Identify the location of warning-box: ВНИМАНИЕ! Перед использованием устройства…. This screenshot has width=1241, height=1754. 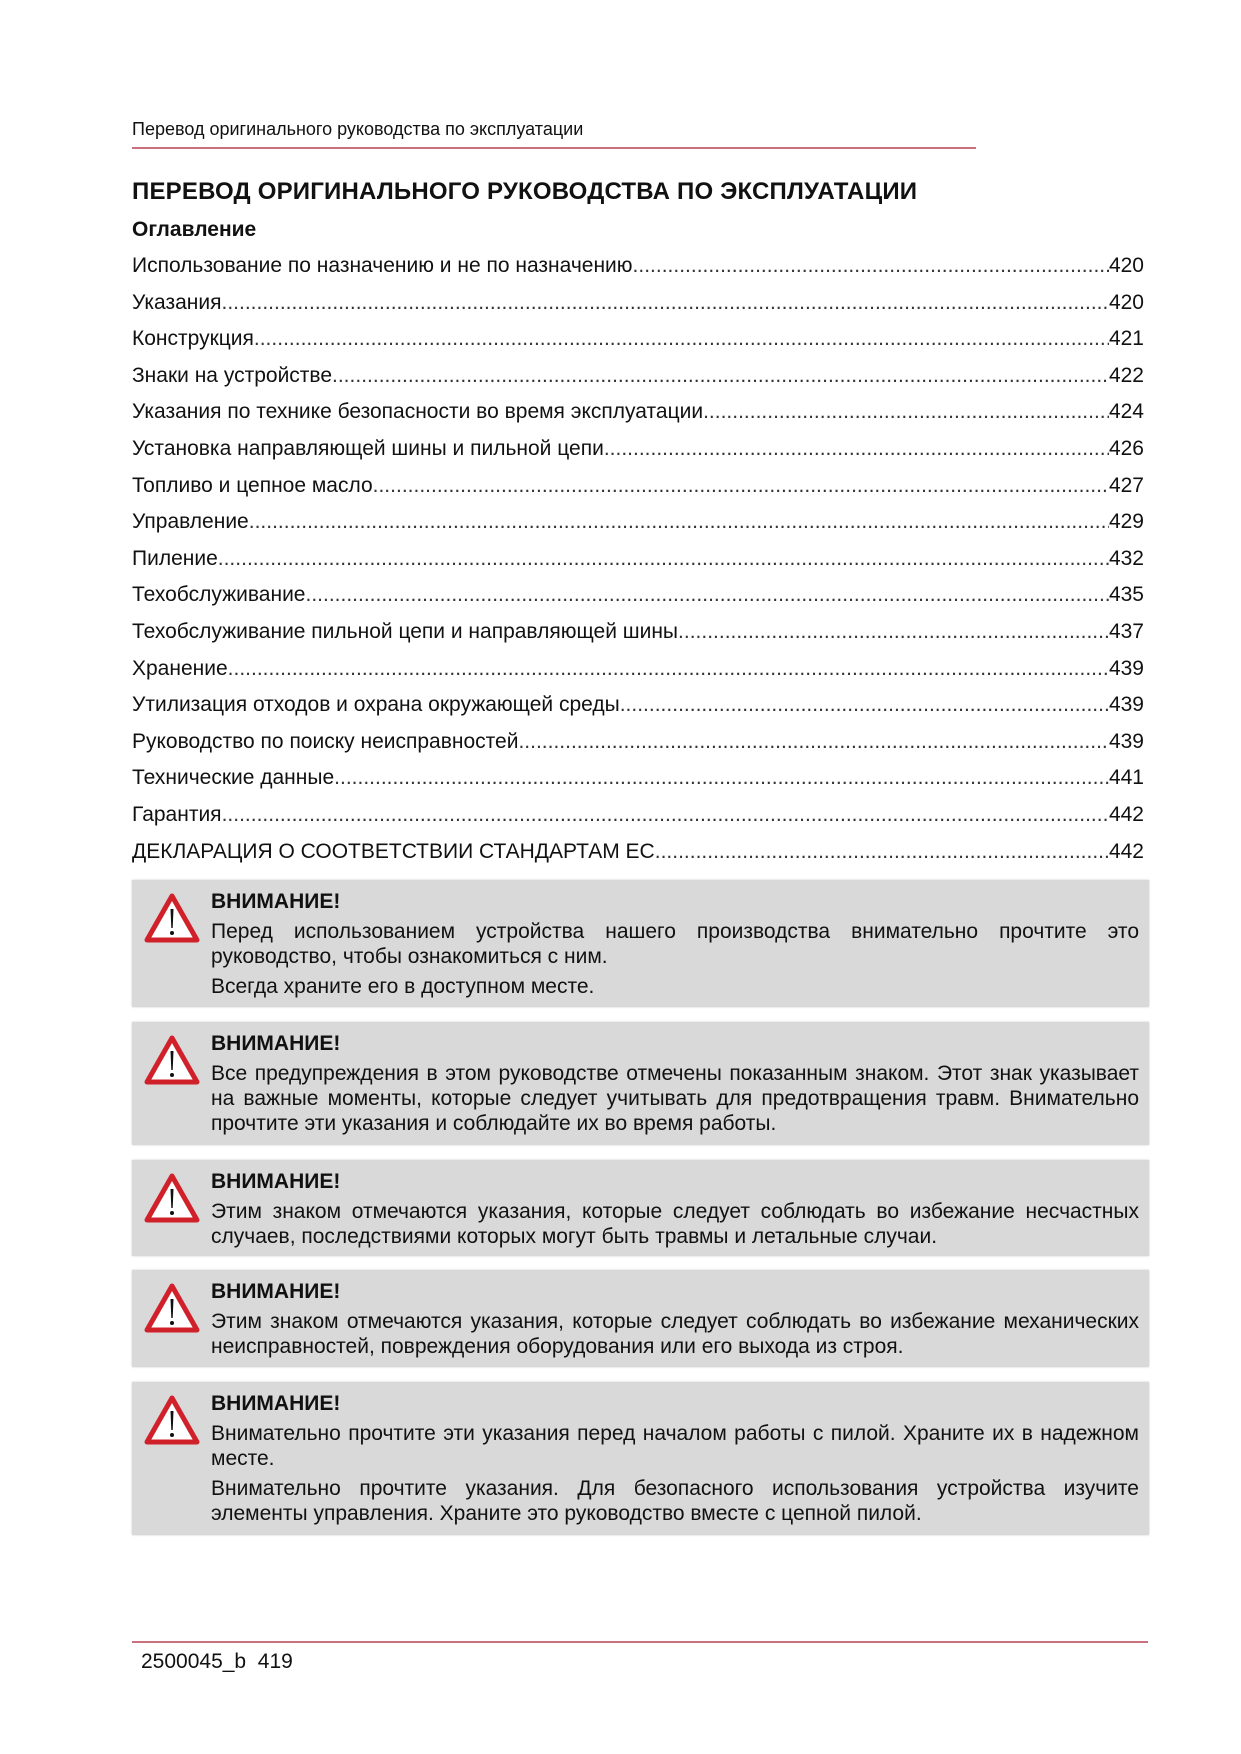
(640, 943).